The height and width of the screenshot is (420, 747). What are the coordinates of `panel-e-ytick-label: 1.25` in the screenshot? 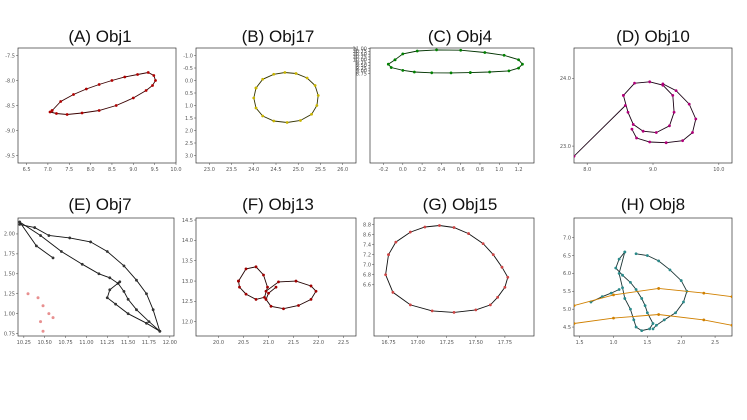 It's located at (9, 295).